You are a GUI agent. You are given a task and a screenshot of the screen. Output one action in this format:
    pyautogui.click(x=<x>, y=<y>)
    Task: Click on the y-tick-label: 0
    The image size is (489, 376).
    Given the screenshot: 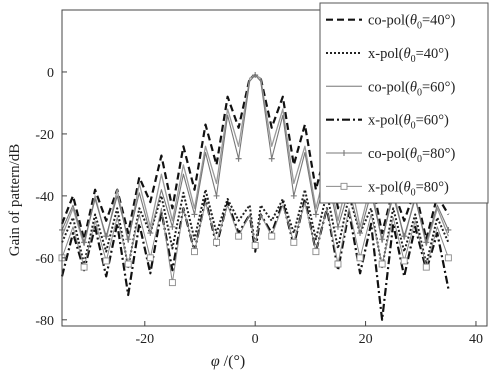 What is the action you would take?
    pyautogui.click(x=50, y=73)
    